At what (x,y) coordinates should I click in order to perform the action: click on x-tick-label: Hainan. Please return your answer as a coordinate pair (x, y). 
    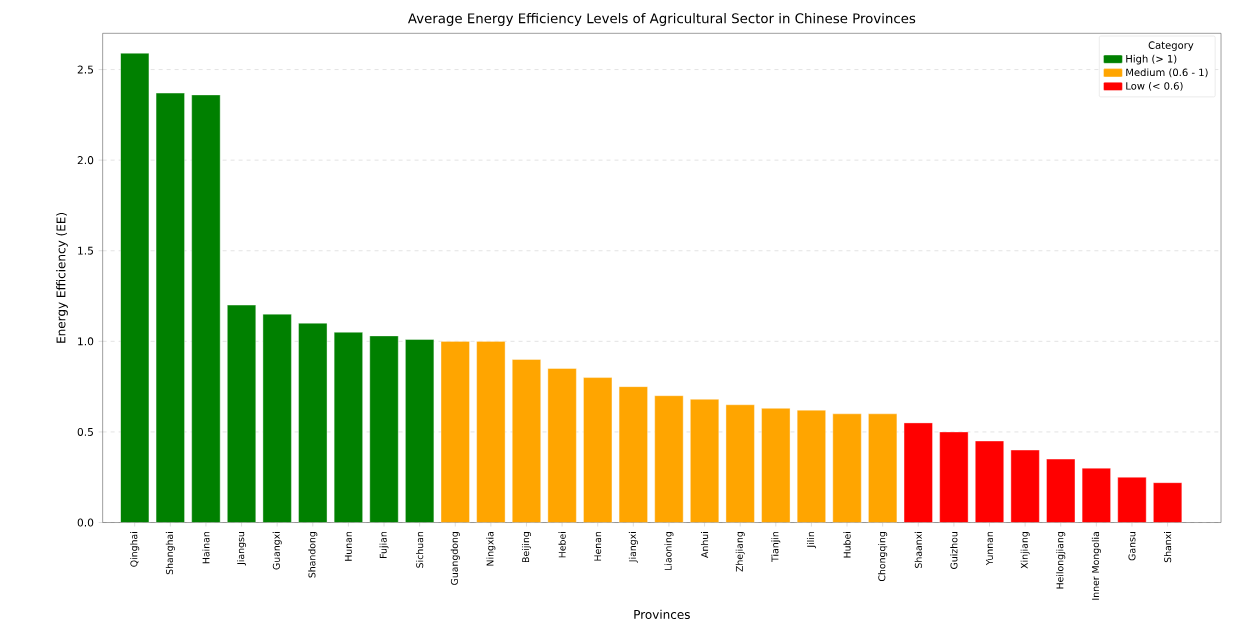
    Looking at the image, I should click on (206, 547).